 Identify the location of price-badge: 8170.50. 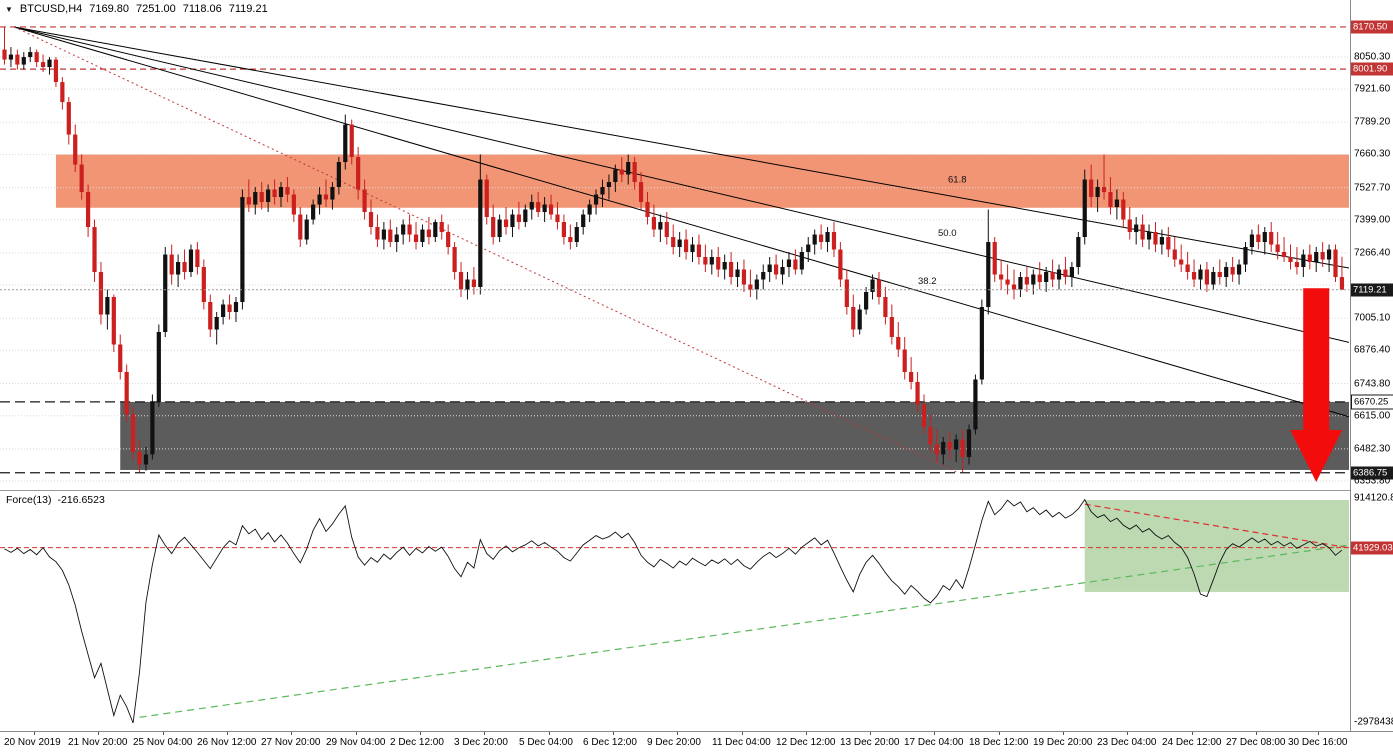
(1372, 27).